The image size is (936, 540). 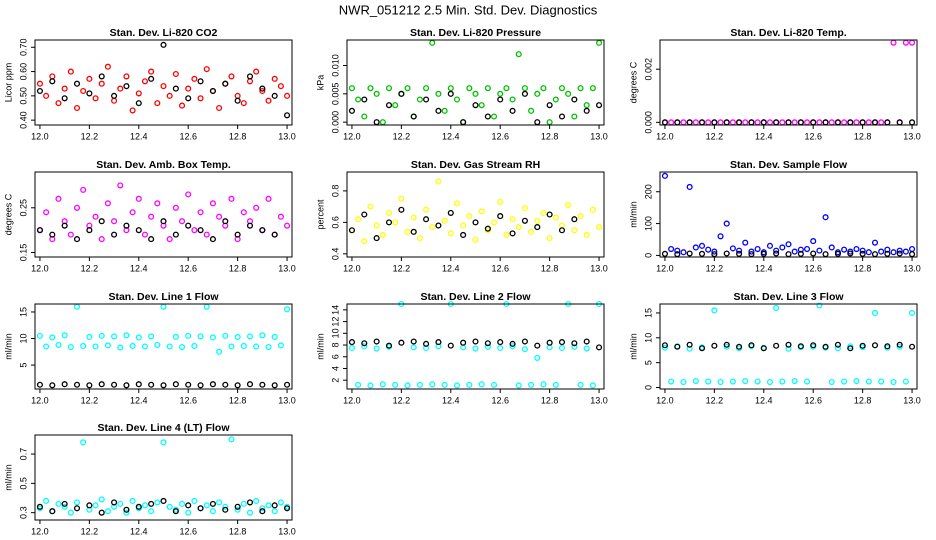 What do you see at coordinates (665, 136) in the screenshot?
I see `x-tick-label: 12.0` at bounding box center [665, 136].